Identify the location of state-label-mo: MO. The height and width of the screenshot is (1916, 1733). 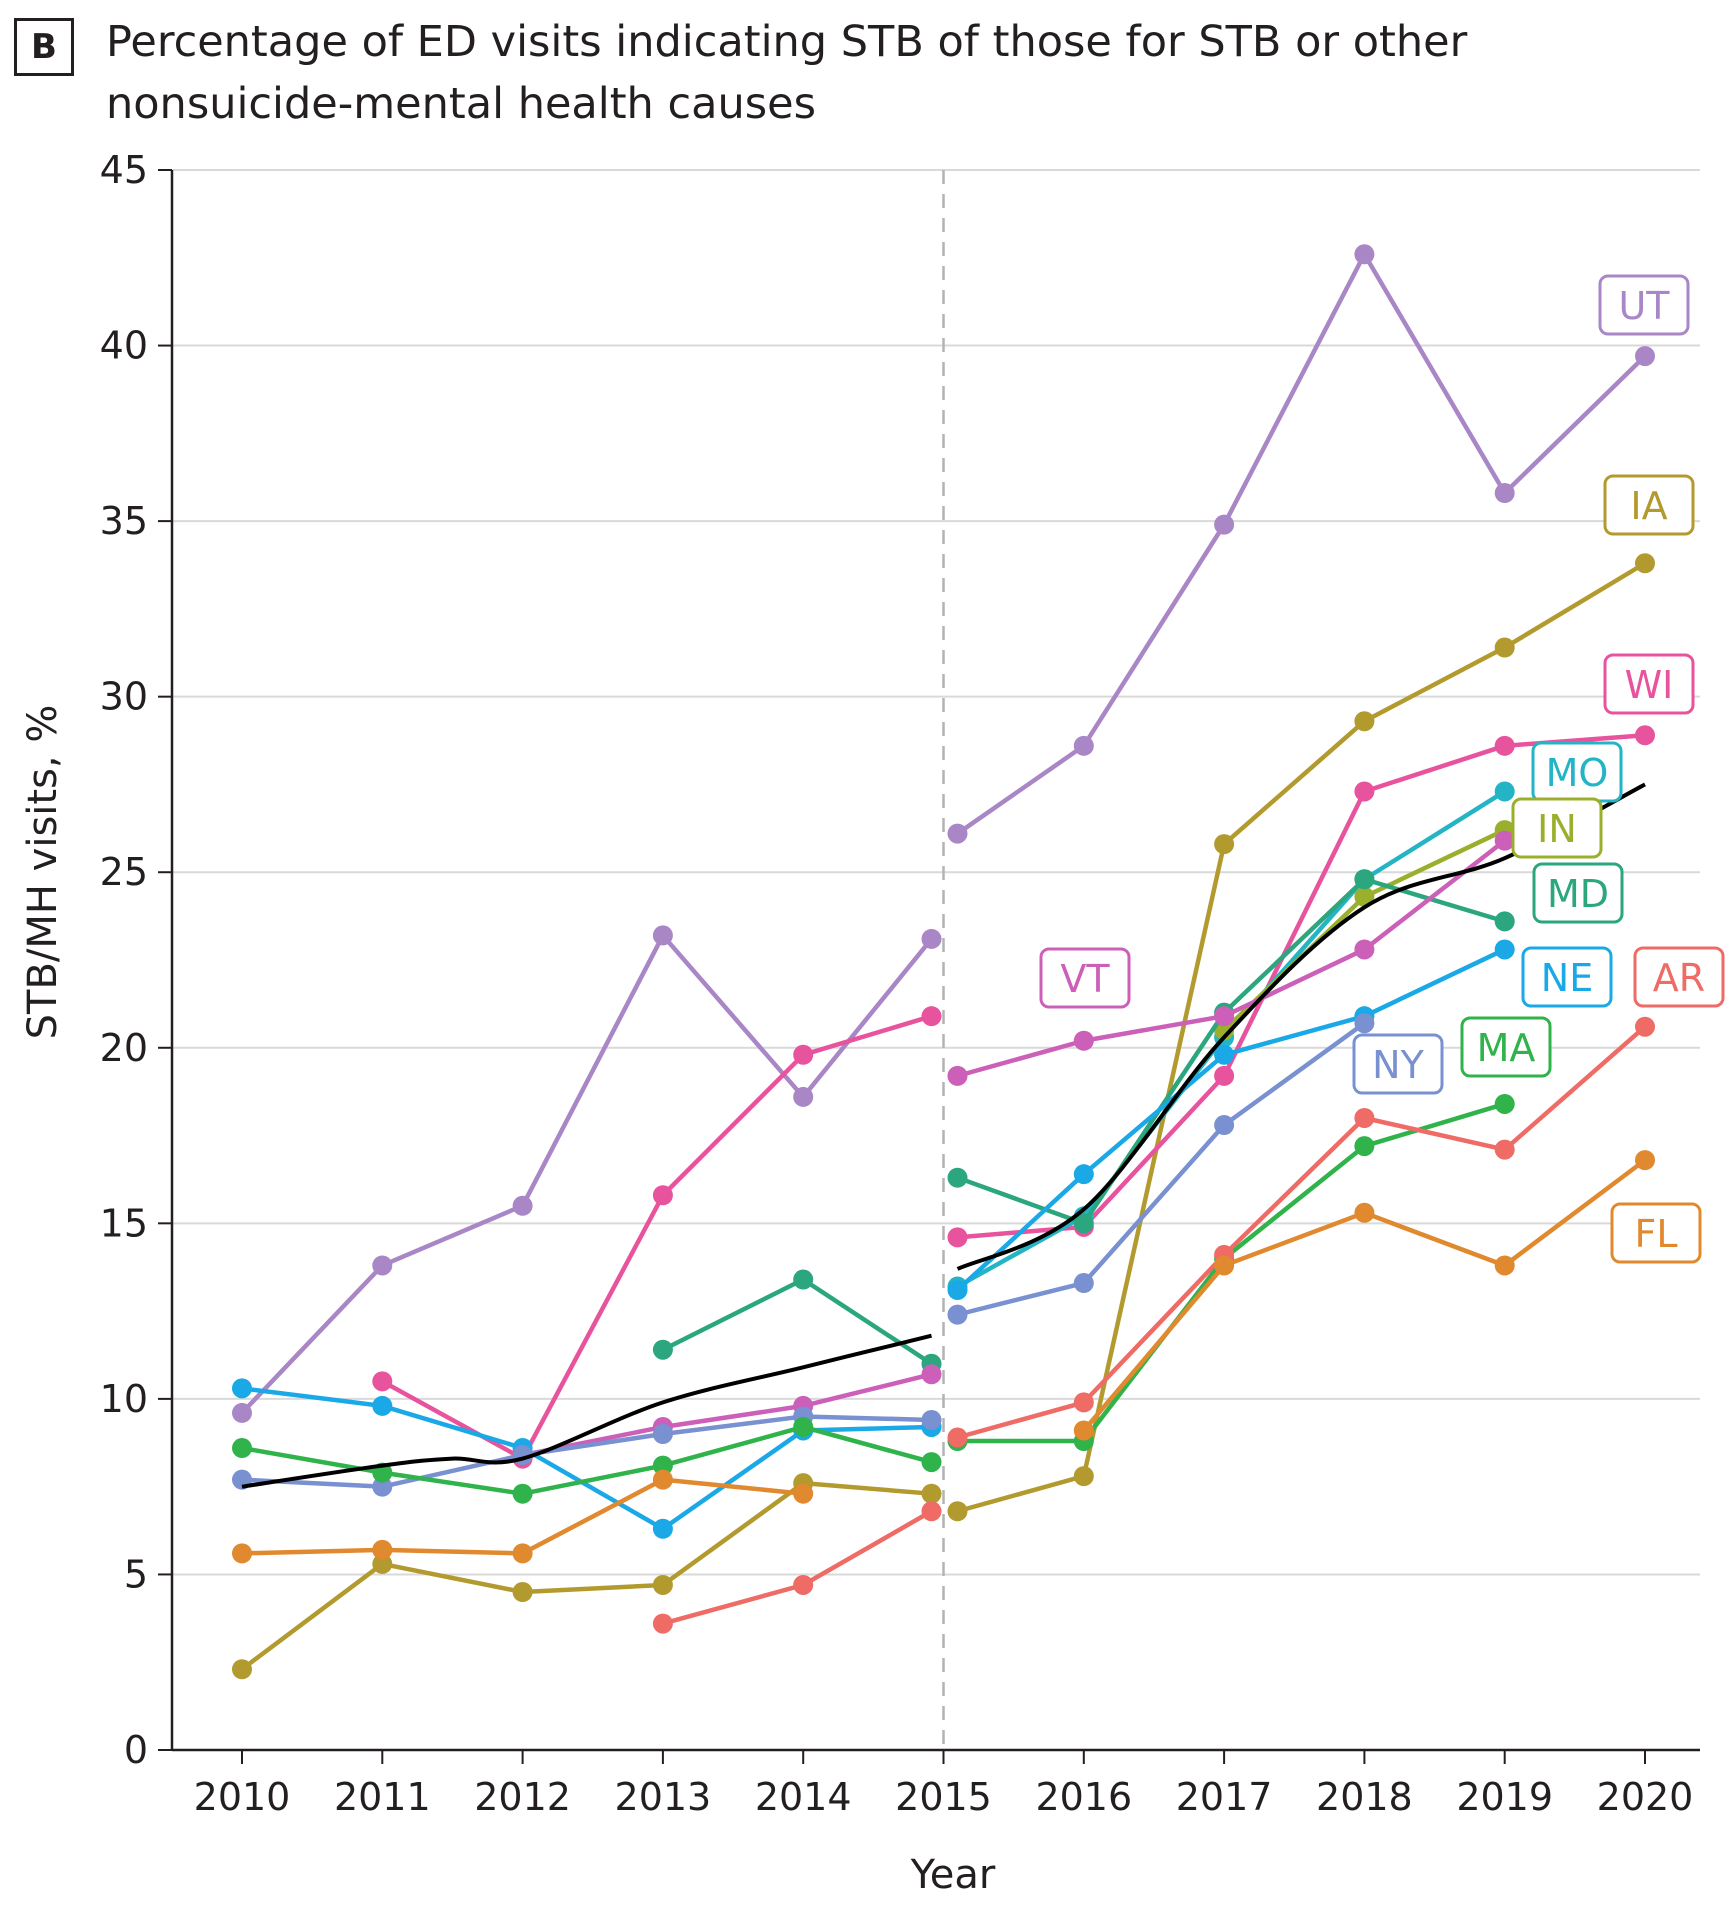
(1577, 772).